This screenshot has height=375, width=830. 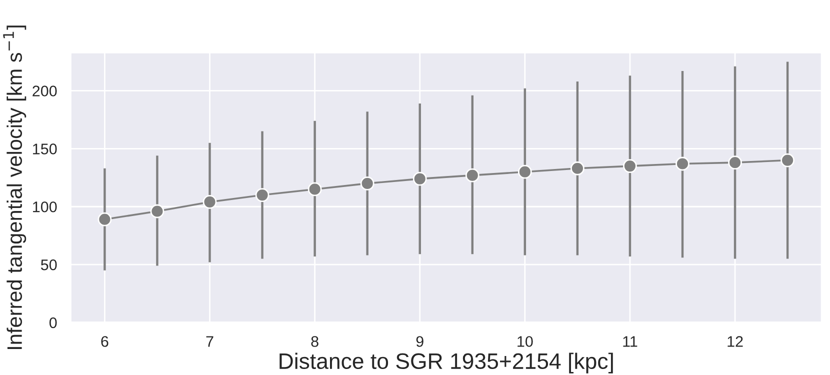 What do you see at coordinates (53, 322) in the screenshot?
I see `y-tick-label: 0` at bounding box center [53, 322].